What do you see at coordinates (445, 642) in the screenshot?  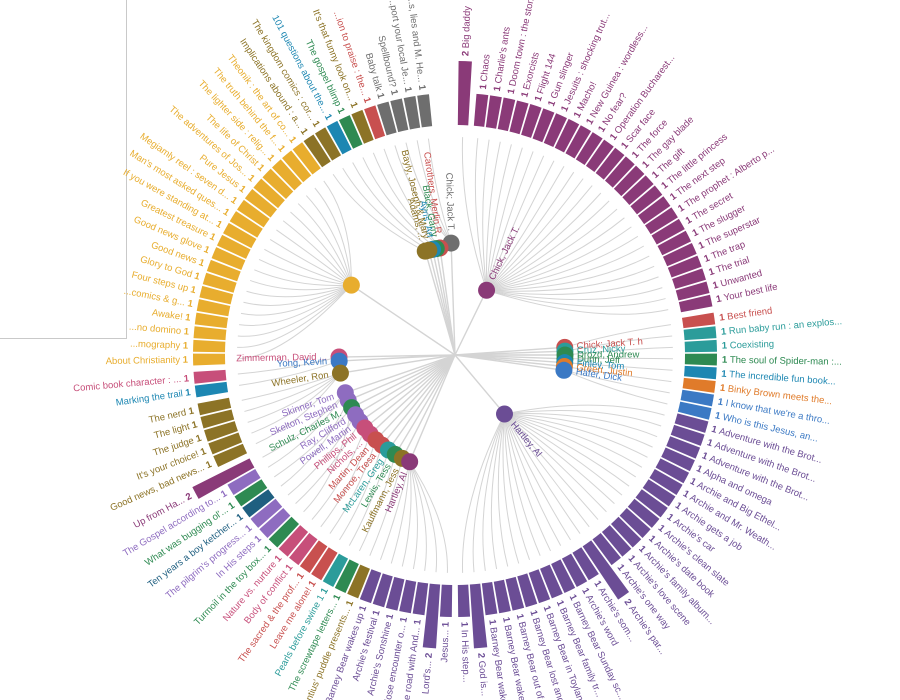 I see `book-label-59: Jesus... 1` at bounding box center [445, 642].